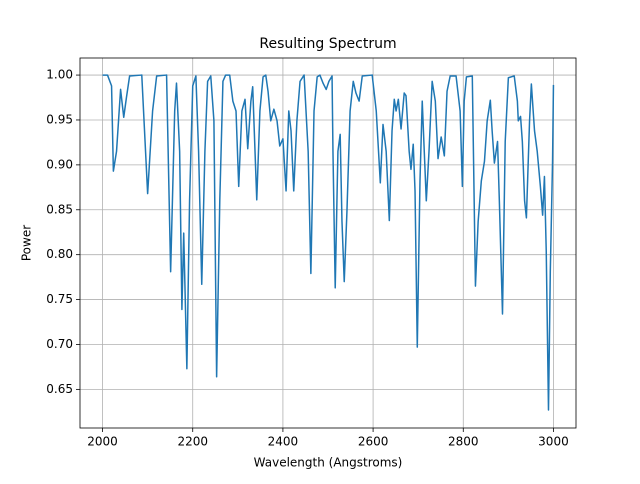 Image resolution: width=640 pixels, height=484 pixels. What do you see at coordinates (327, 44) in the screenshot?
I see `chart-title: Resulting Spectrum` at bounding box center [327, 44].